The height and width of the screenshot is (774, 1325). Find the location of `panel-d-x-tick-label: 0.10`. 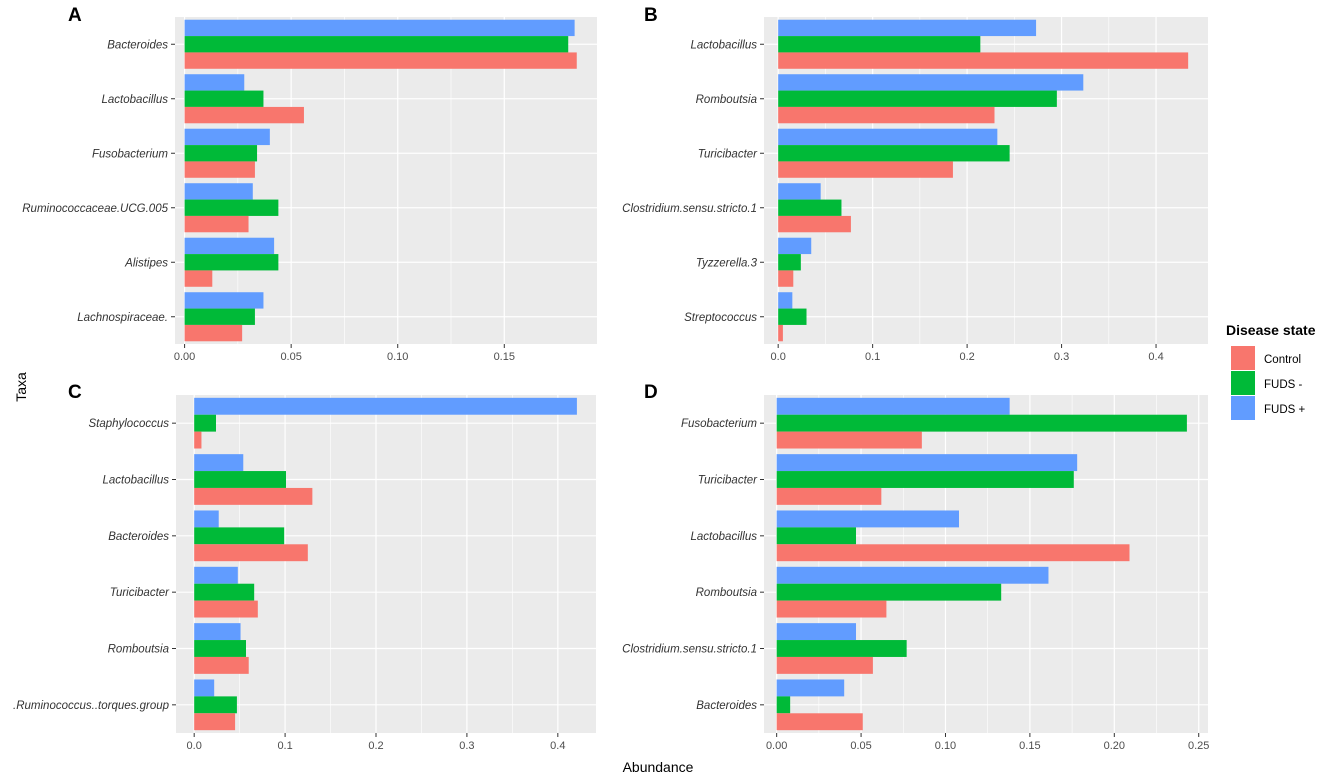

panel-d-x-tick-label: 0.10 is located at coordinates (945, 746).